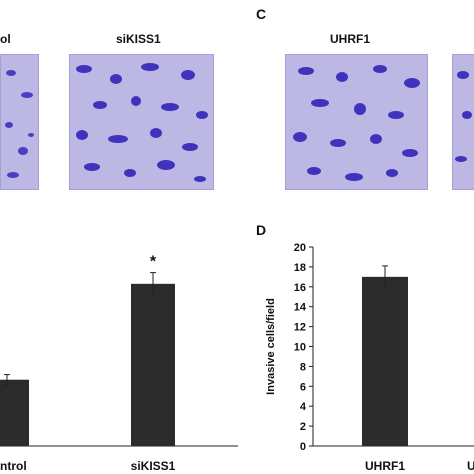 The width and height of the screenshot is (474, 474). Describe the element at coordinates (303, 447) in the screenshot. I see `y-tick-label-0: 0` at that location.